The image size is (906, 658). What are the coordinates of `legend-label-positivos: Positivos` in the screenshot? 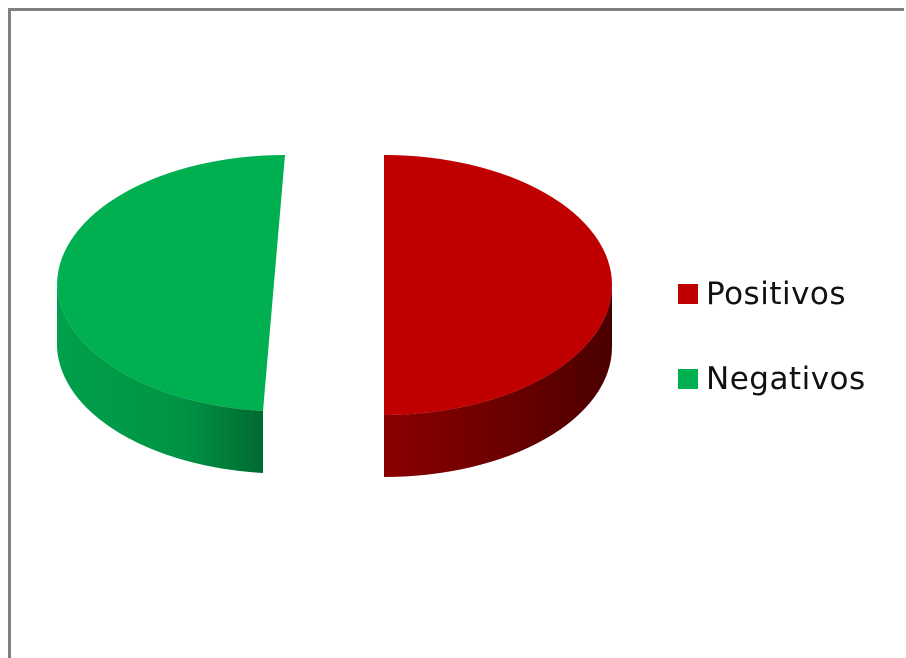 It's located at (776, 293).